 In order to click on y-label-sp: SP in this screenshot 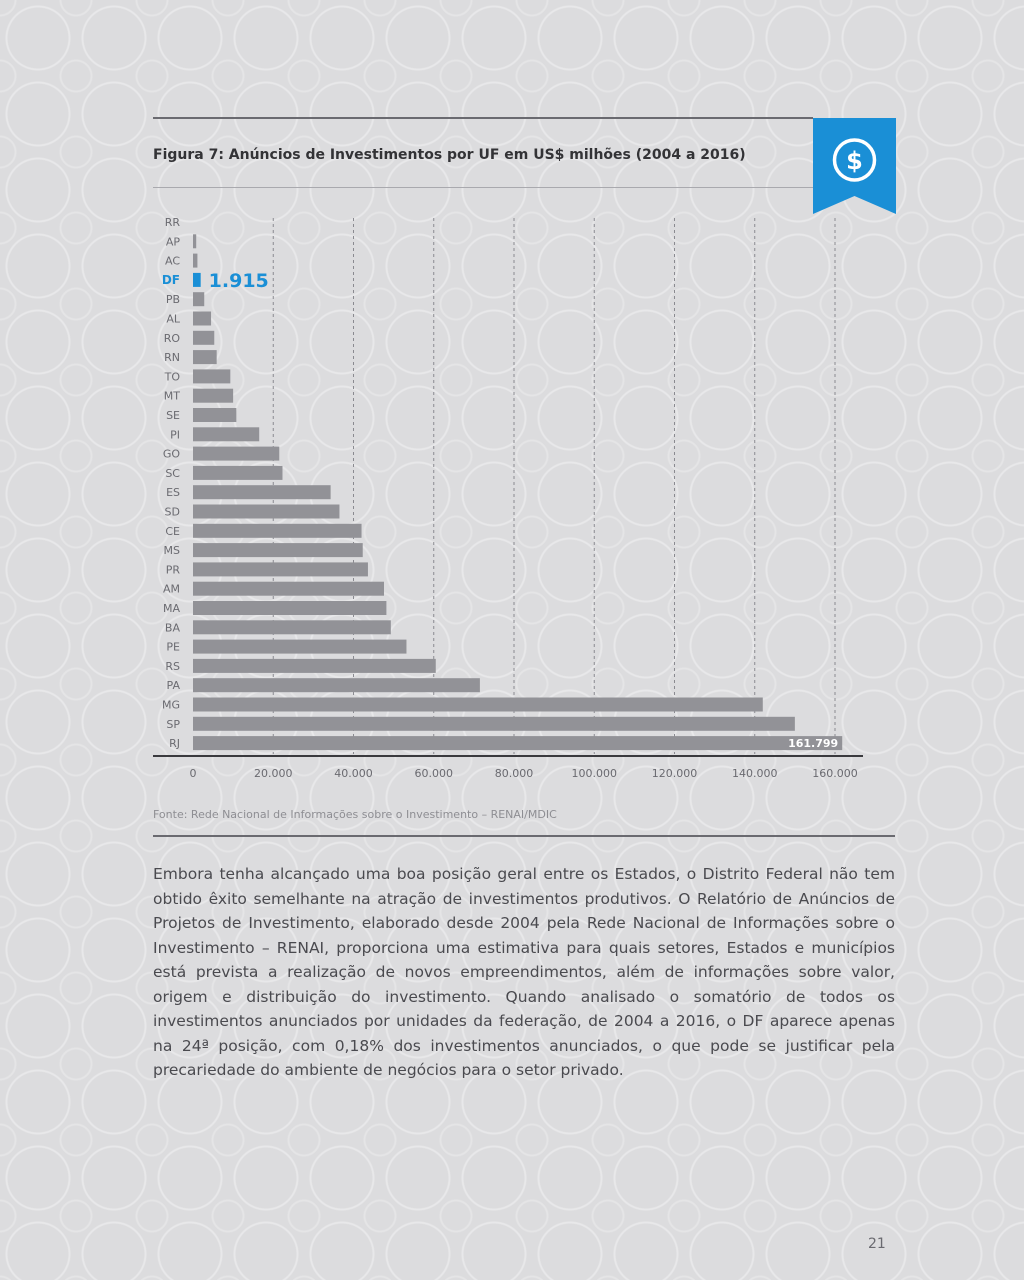, I will do `click(173, 724)`.